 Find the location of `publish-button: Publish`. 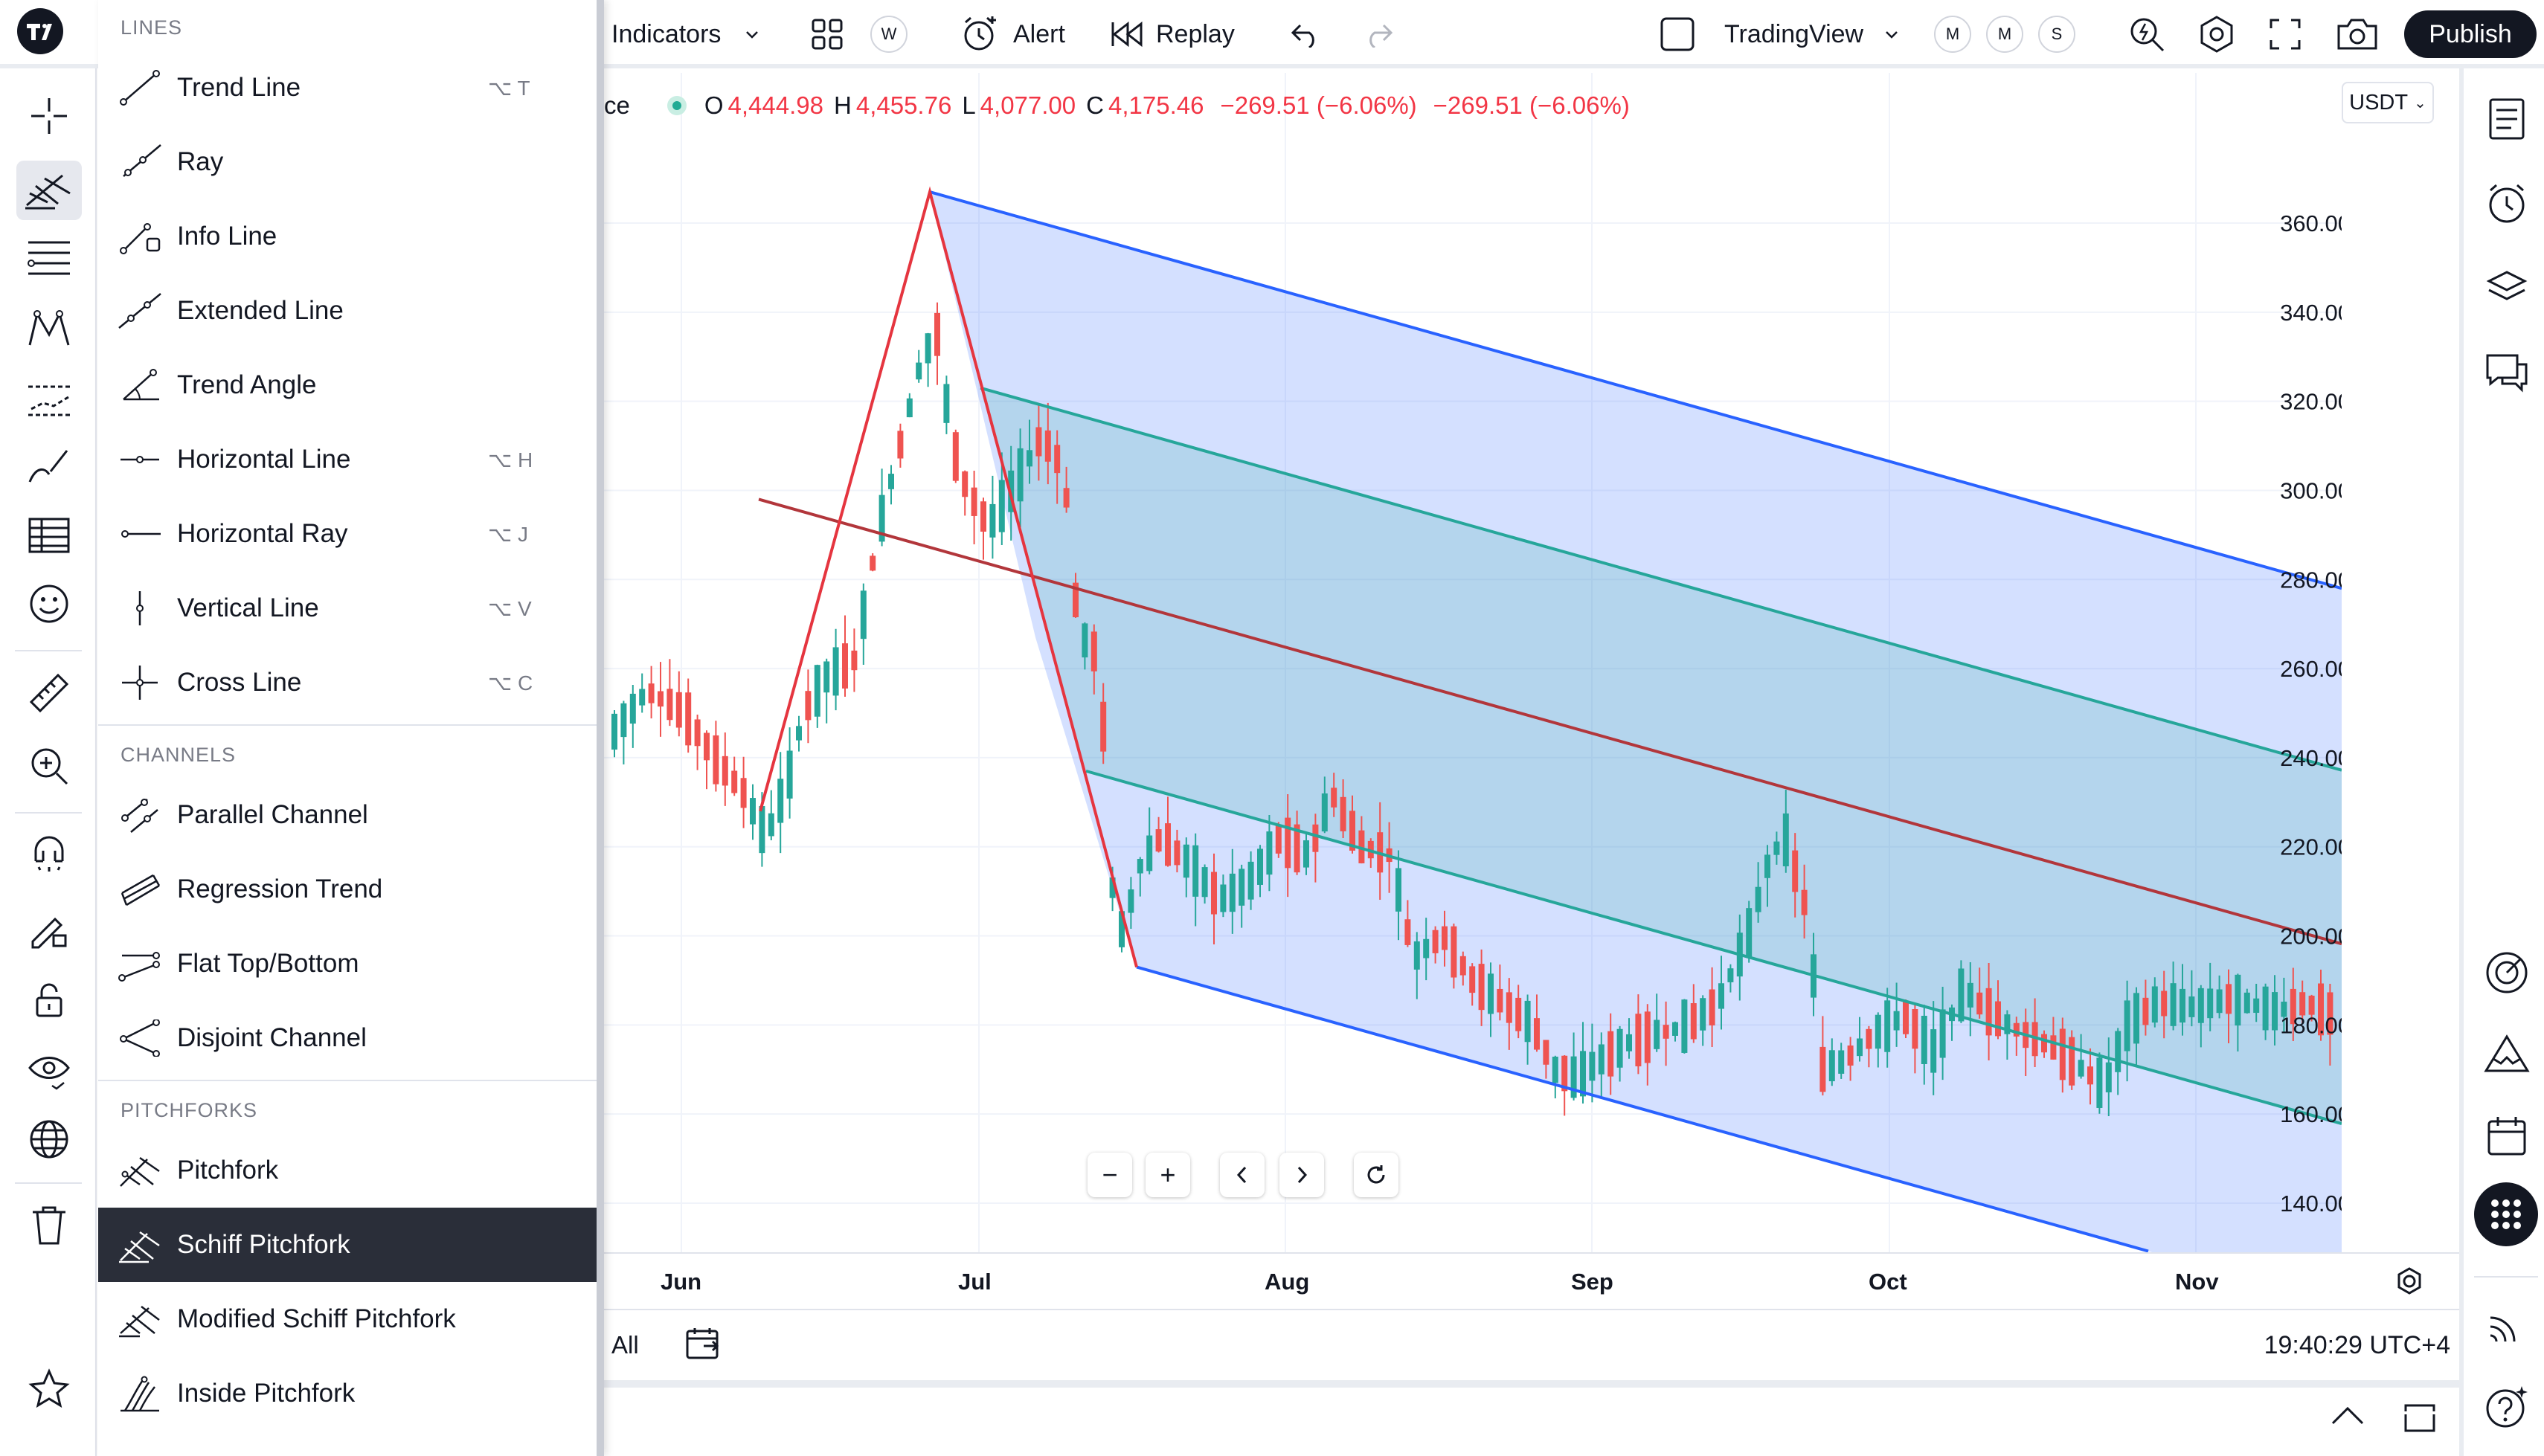

publish-button: Publish is located at coordinates (2470, 34).